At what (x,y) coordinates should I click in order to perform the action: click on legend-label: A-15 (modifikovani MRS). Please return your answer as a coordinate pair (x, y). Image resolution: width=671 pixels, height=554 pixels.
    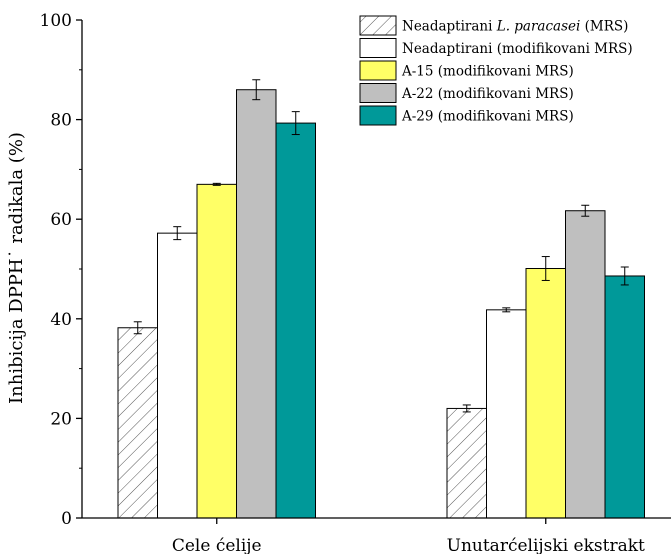
    Looking at the image, I should click on (487, 72).